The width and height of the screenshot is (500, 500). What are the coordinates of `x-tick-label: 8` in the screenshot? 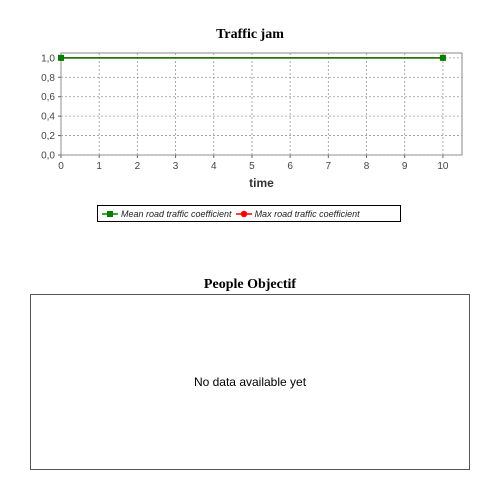 It's located at (367, 166).